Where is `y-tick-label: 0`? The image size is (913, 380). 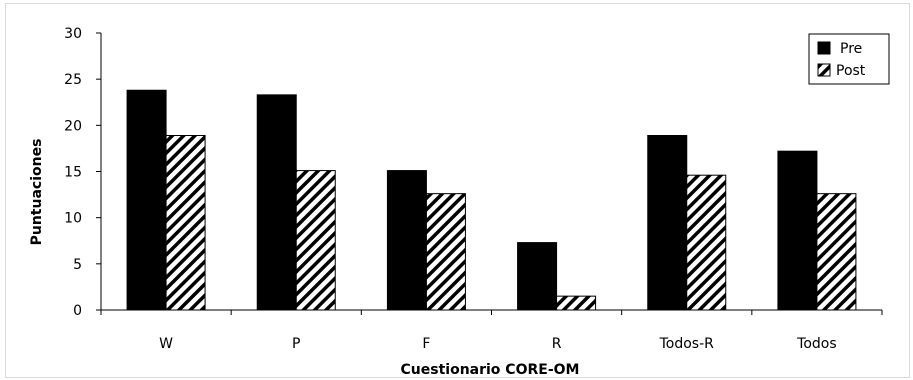 y-tick-label: 0 is located at coordinates (77, 311).